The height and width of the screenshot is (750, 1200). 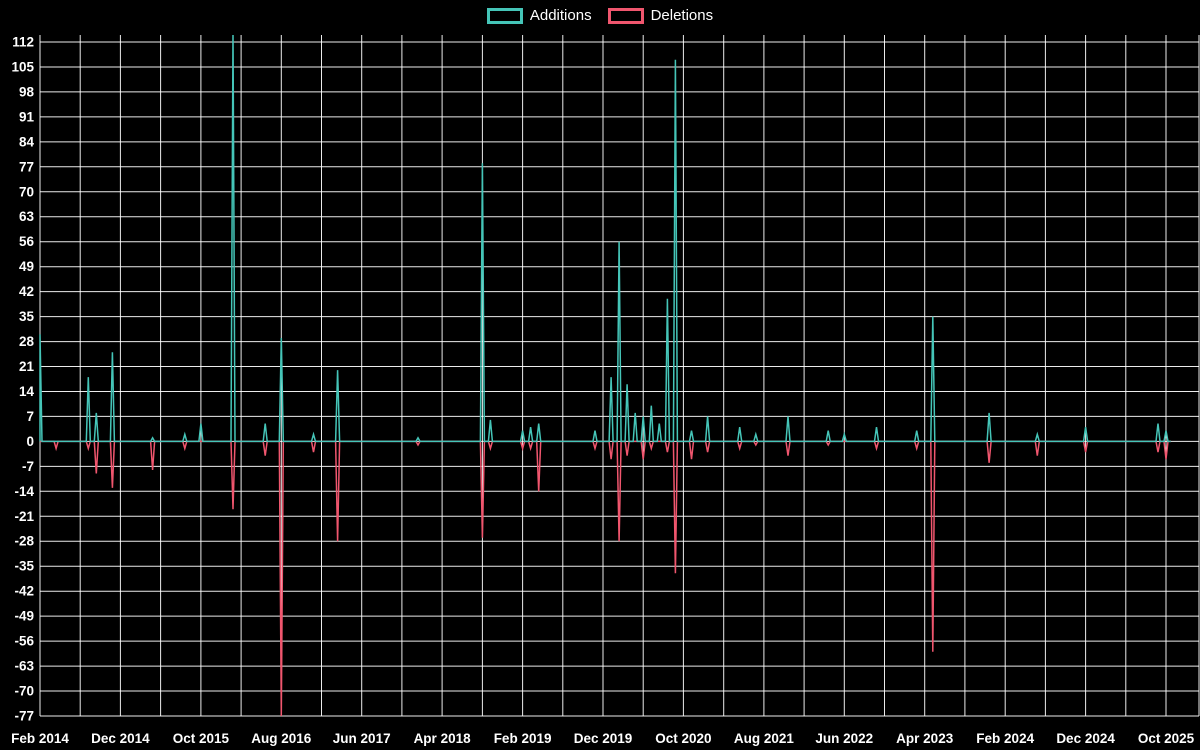 I want to click on svg-text: 84, so click(x=27, y=141).